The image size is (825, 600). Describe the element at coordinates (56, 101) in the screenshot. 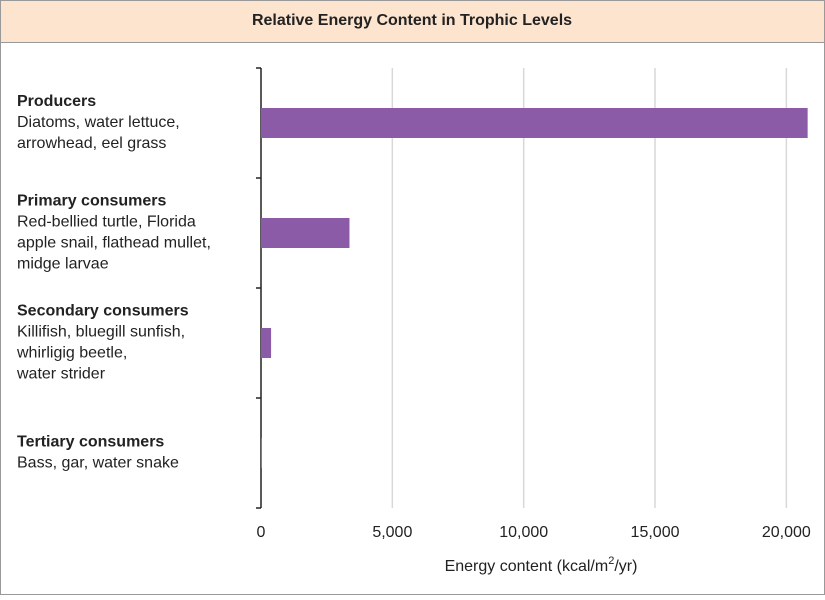

I see `category-name: Producers` at that location.